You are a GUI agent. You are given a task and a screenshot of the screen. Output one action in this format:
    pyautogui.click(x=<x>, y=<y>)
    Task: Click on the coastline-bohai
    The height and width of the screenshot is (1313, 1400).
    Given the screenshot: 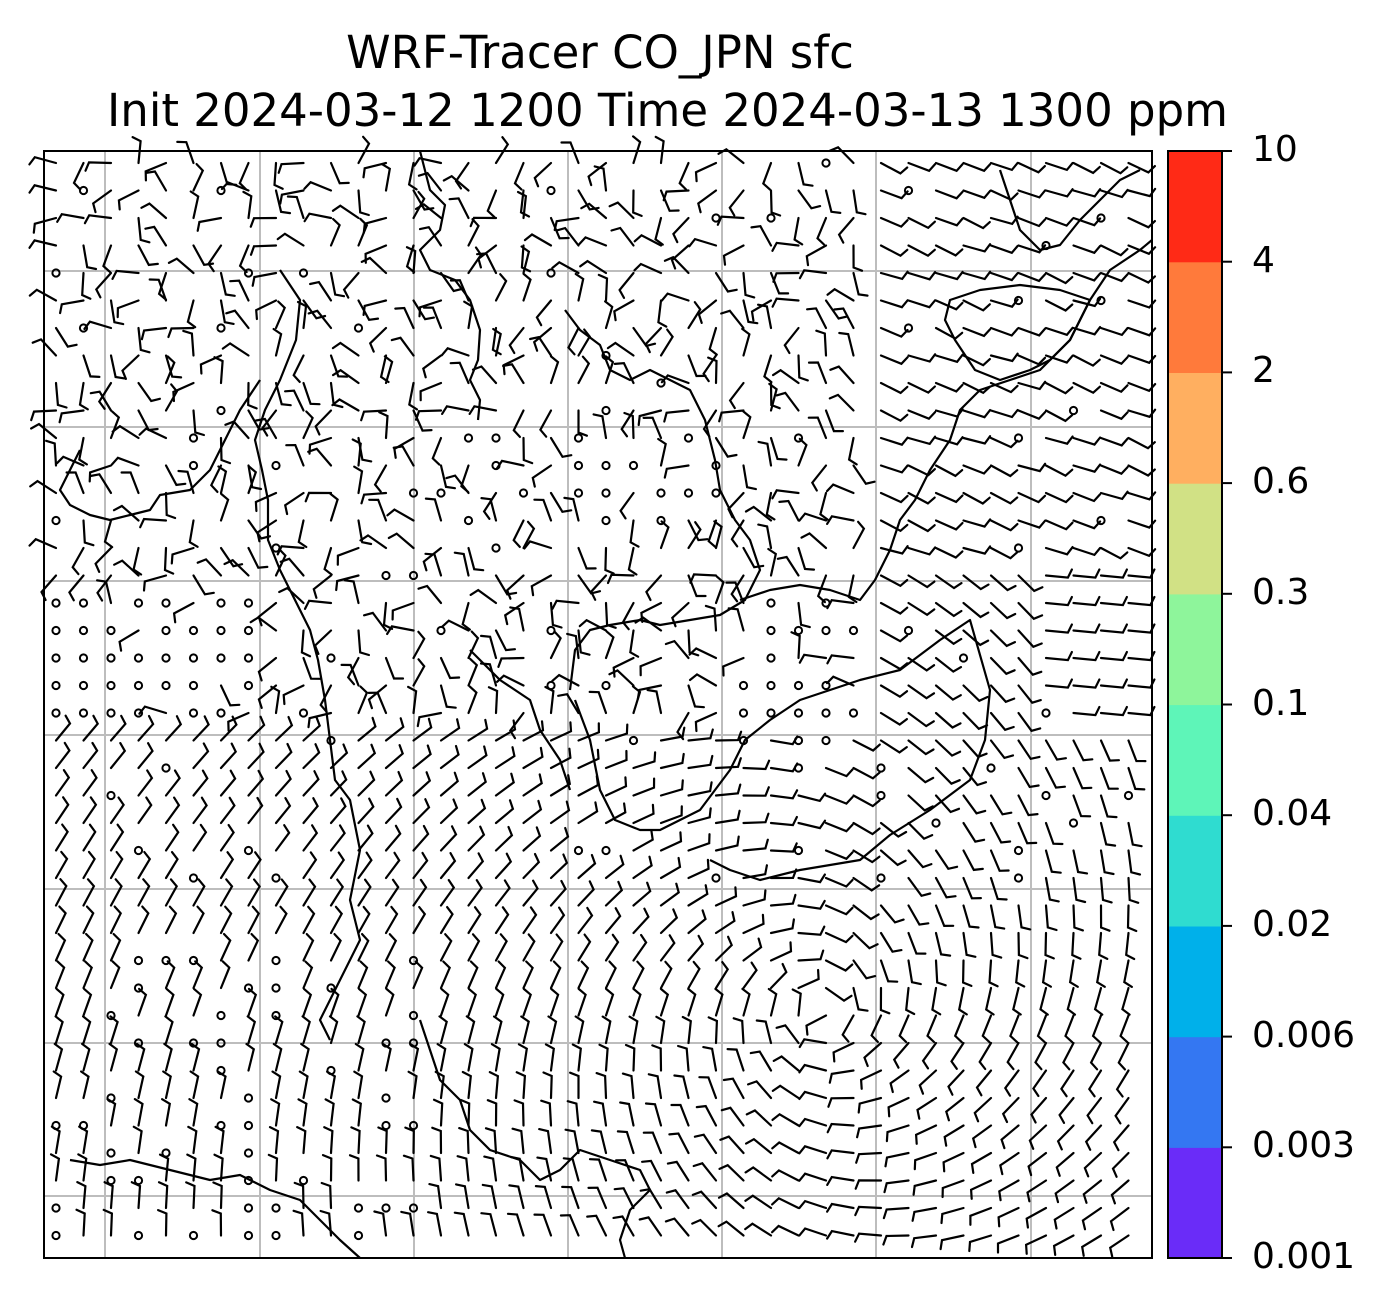 What is the action you would take?
    pyautogui.click(x=159, y=450)
    